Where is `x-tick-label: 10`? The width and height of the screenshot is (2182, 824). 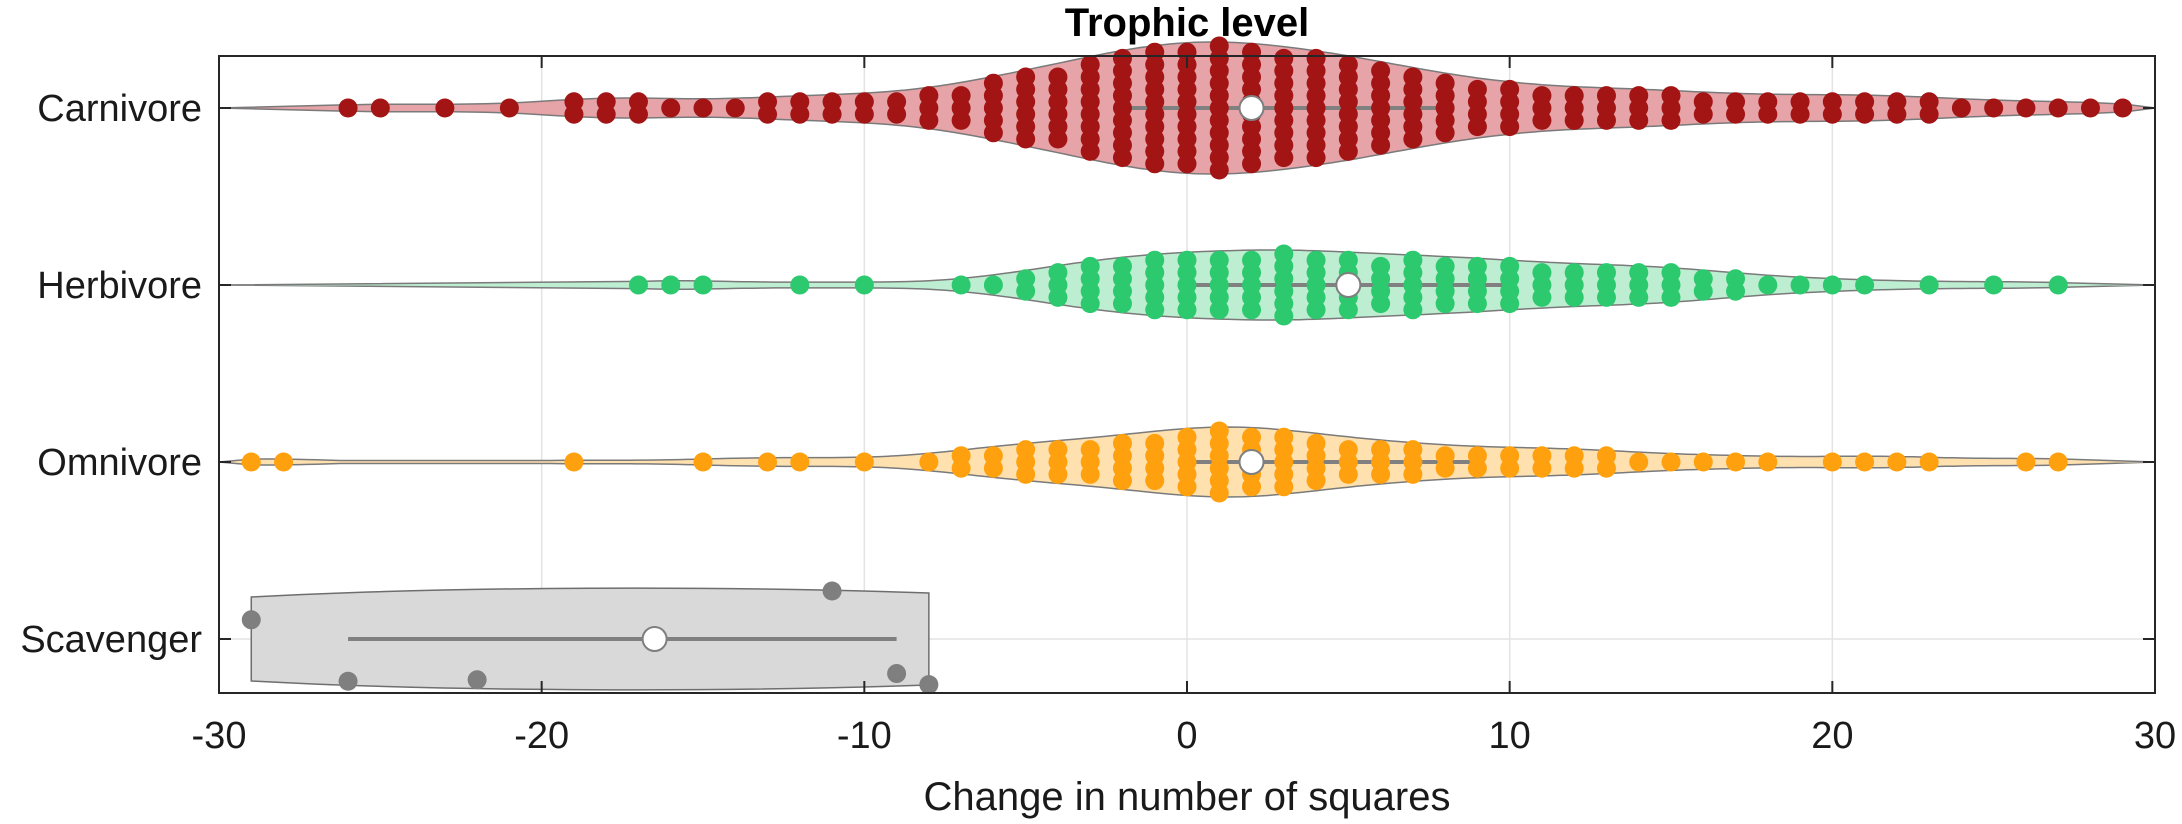
x-tick-label: 10 is located at coordinates (1510, 736).